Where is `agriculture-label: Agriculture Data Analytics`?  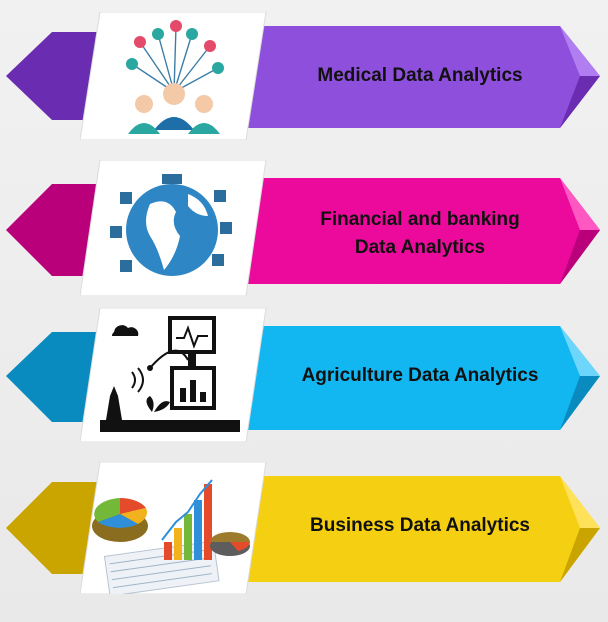 agriculture-label: Agriculture Data Analytics is located at coordinates (420, 375).